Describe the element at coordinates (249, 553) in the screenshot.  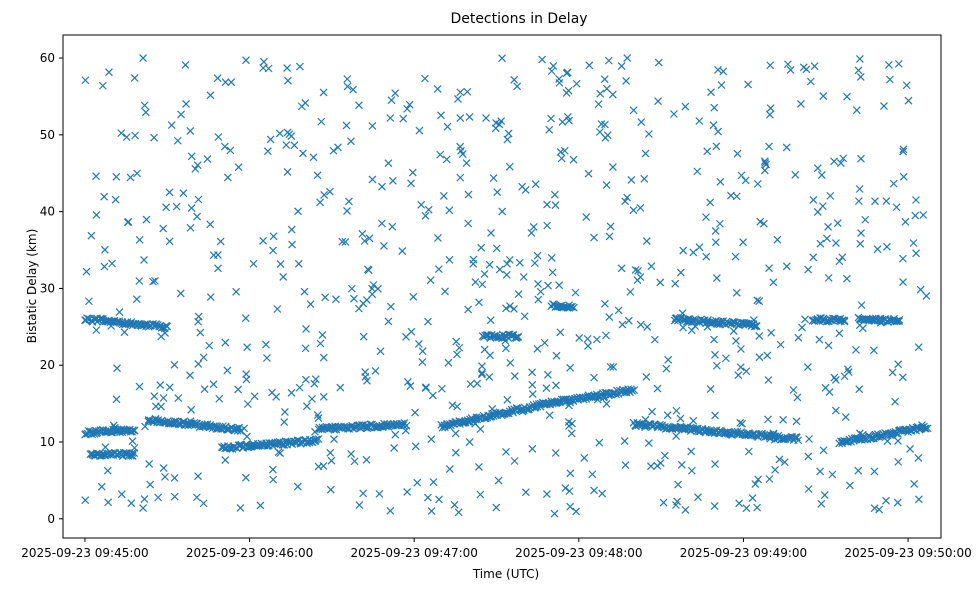
I see `x-tick-label: 2025-09-23 09:46:00` at that location.